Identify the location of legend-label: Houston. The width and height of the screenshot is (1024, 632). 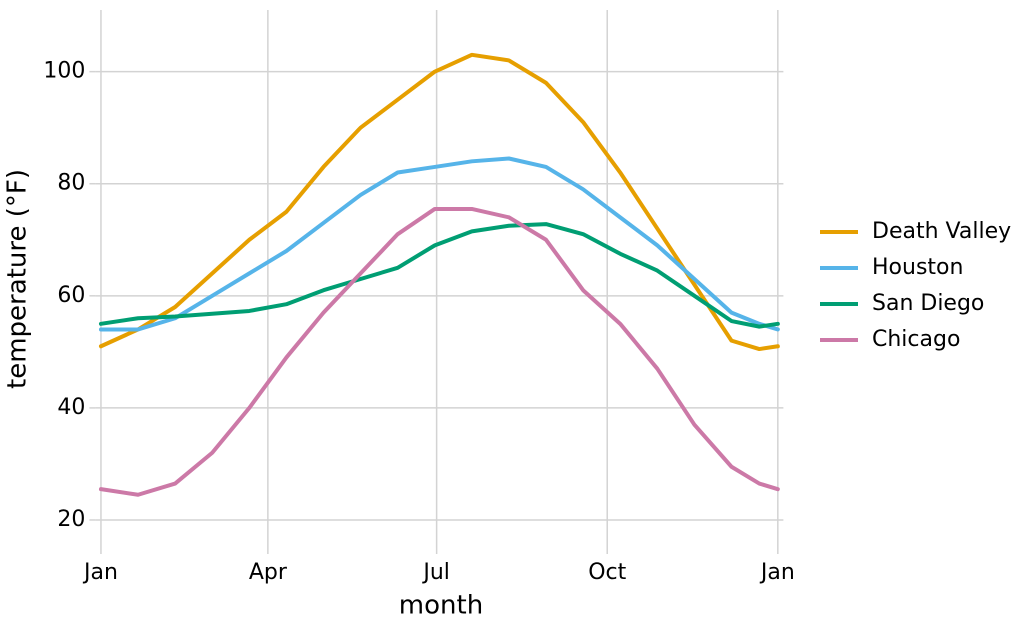
(917, 267).